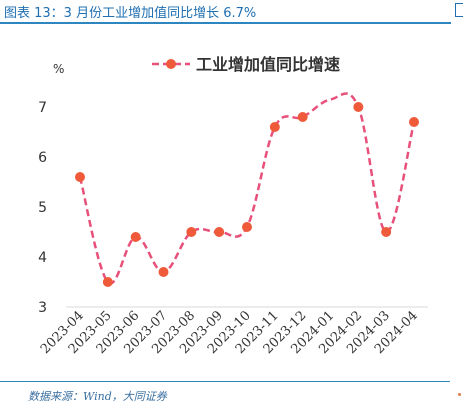  I want to click on footer-rule, so click(225, 381).